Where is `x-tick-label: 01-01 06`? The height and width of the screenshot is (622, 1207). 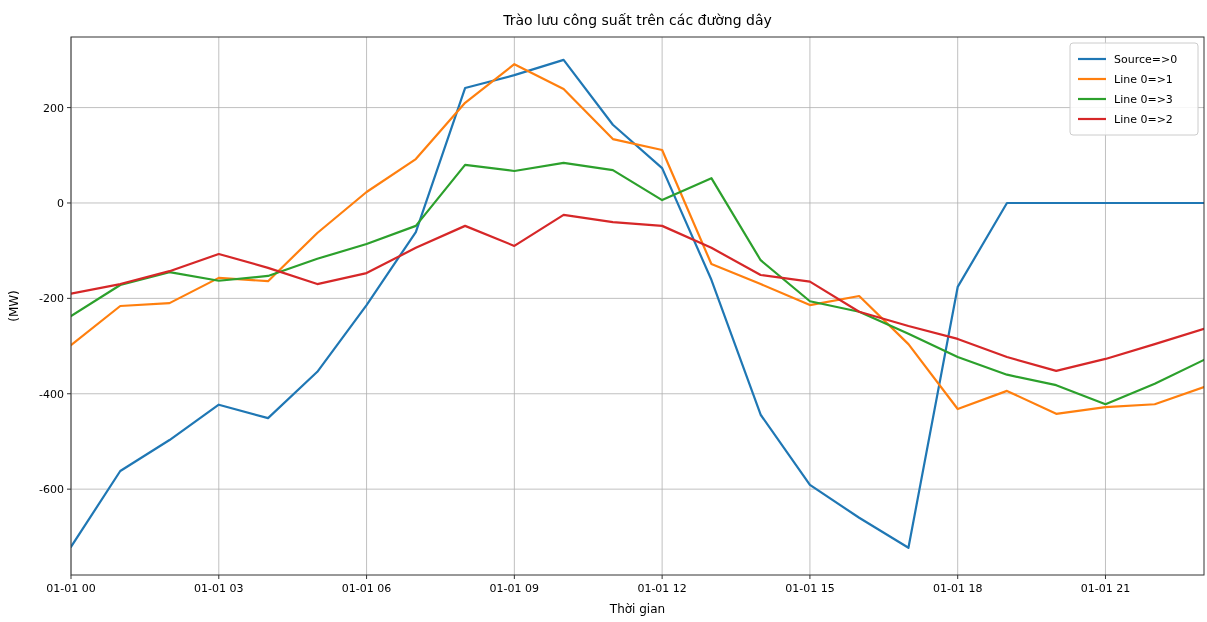 x-tick-label: 01-01 06 is located at coordinates (366, 588).